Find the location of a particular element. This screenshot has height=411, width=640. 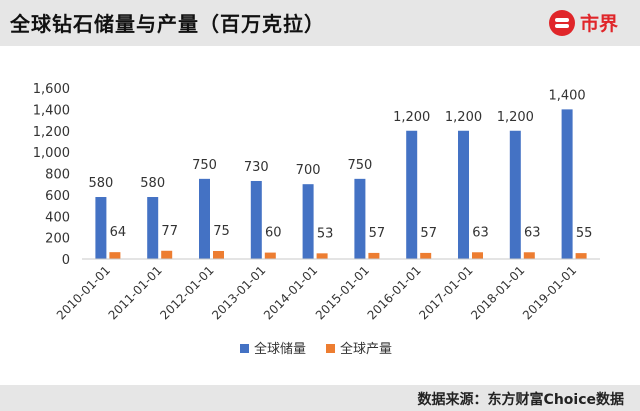

x-tick-label: 2014-01-01 is located at coordinates (290, 292).